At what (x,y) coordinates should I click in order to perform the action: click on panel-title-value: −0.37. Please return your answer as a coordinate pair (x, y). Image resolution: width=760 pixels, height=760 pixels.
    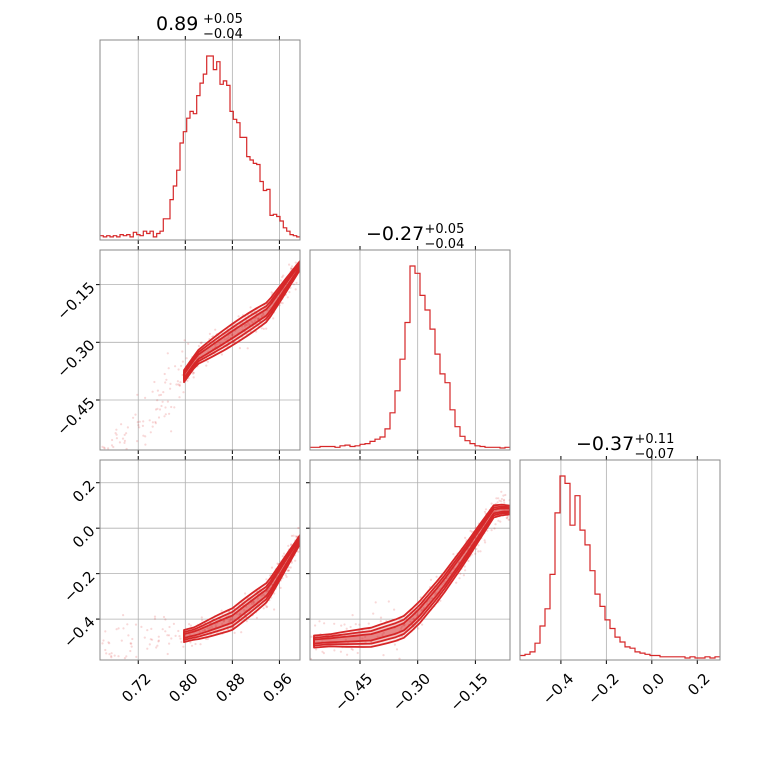
    Looking at the image, I should click on (605, 444).